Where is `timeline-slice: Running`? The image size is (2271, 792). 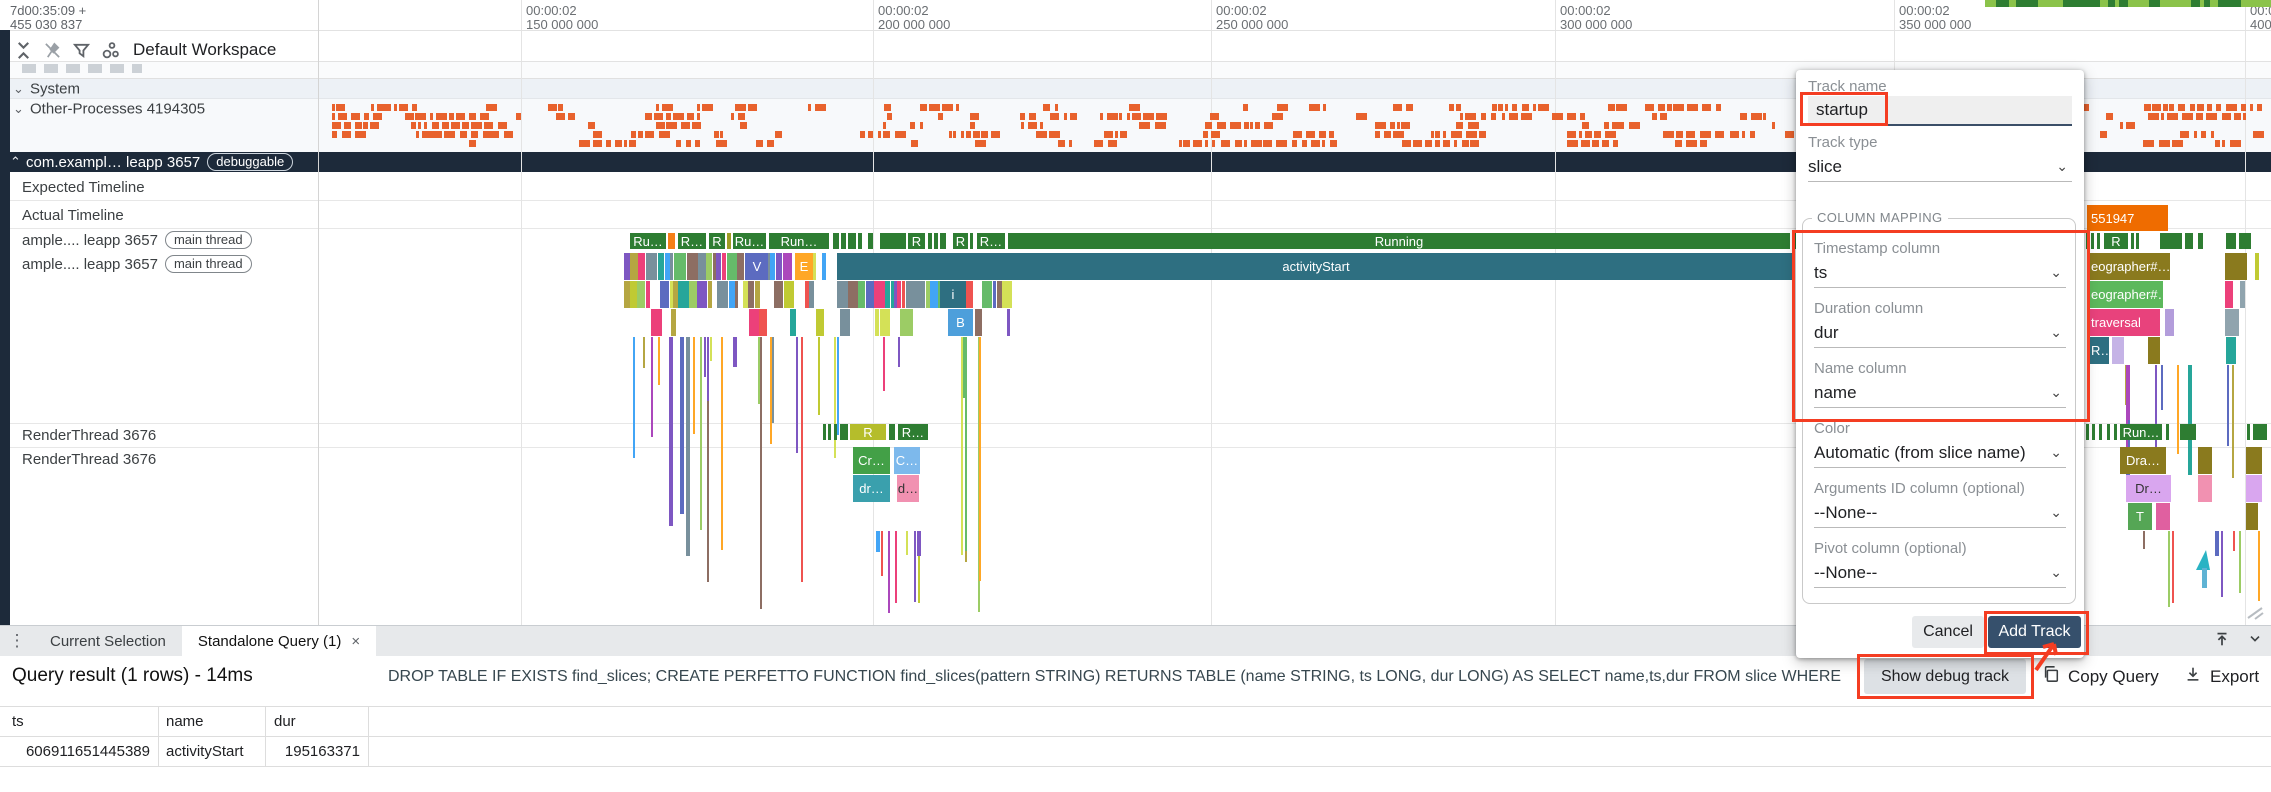 timeline-slice: Running is located at coordinates (1399, 241).